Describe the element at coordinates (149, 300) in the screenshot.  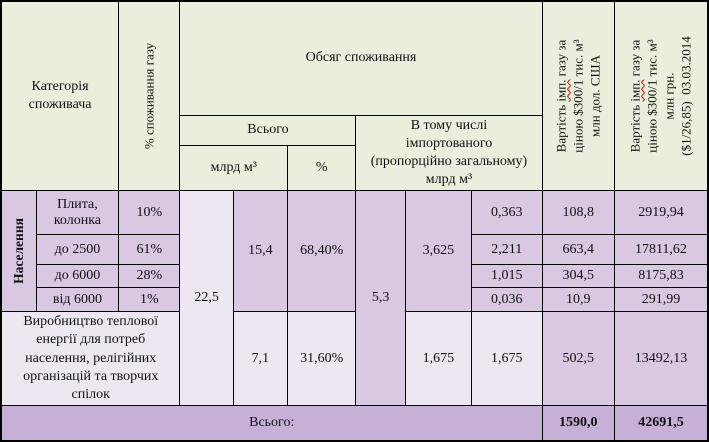
I see `pct-cell: 1%` at that location.